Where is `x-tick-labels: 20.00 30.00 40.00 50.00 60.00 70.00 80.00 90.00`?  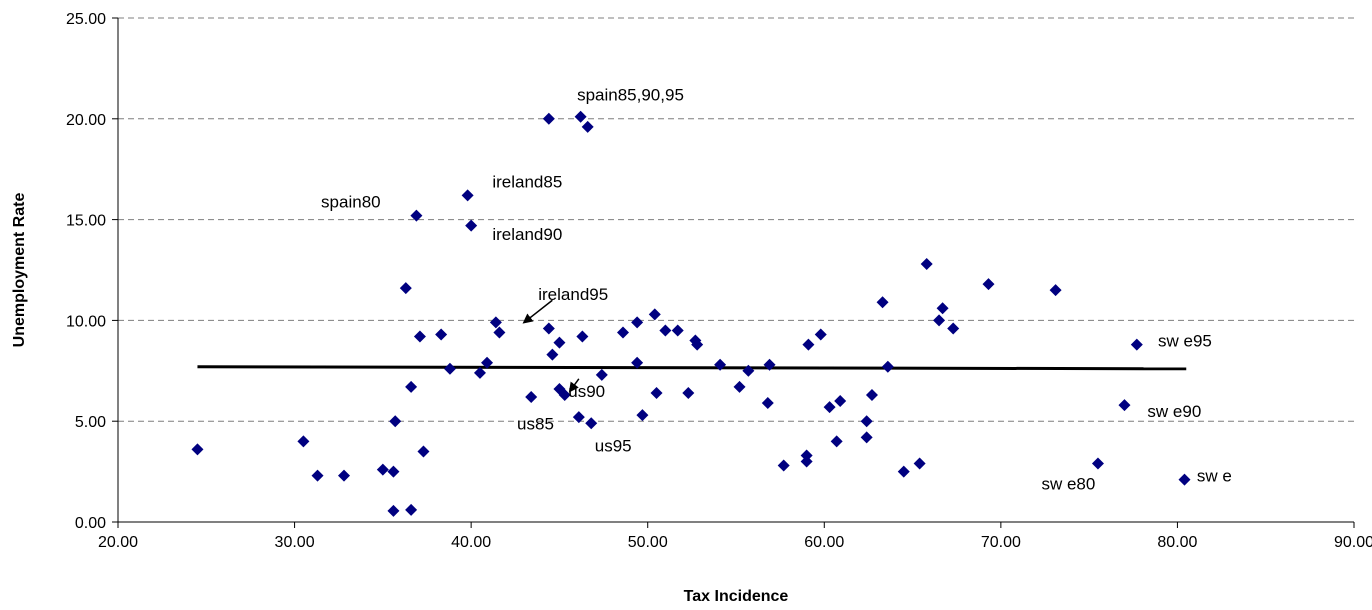 x-tick-labels: 20.00 30.00 40.00 50.00 60.00 70.00 80.00 90.00 is located at coordinates (735, 536).